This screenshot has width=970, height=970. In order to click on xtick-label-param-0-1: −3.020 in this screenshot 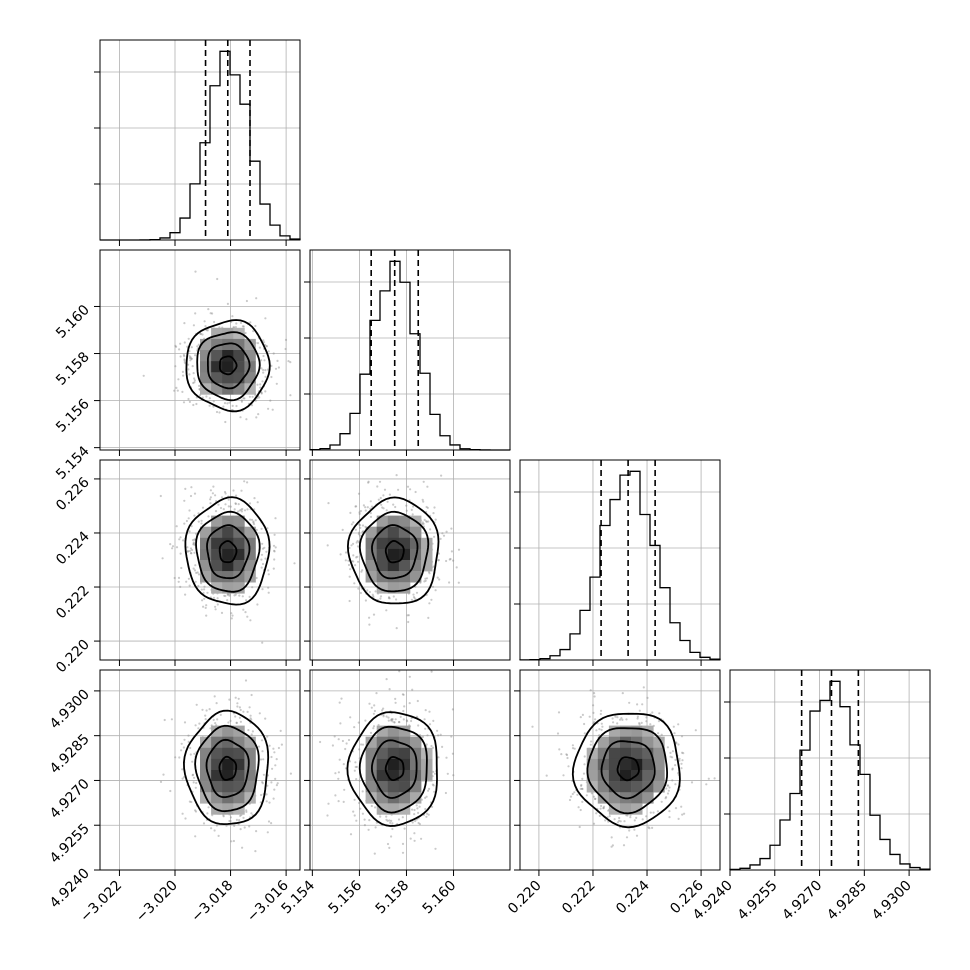, I will do `click(157, 902)`.